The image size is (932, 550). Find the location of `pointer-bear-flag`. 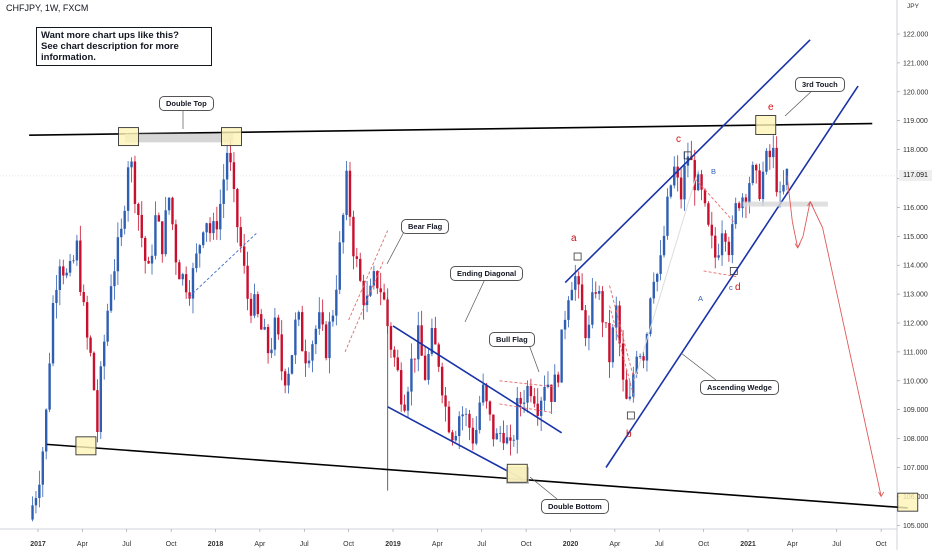

pointer-bear-flag is located at coordinates (396, 246).